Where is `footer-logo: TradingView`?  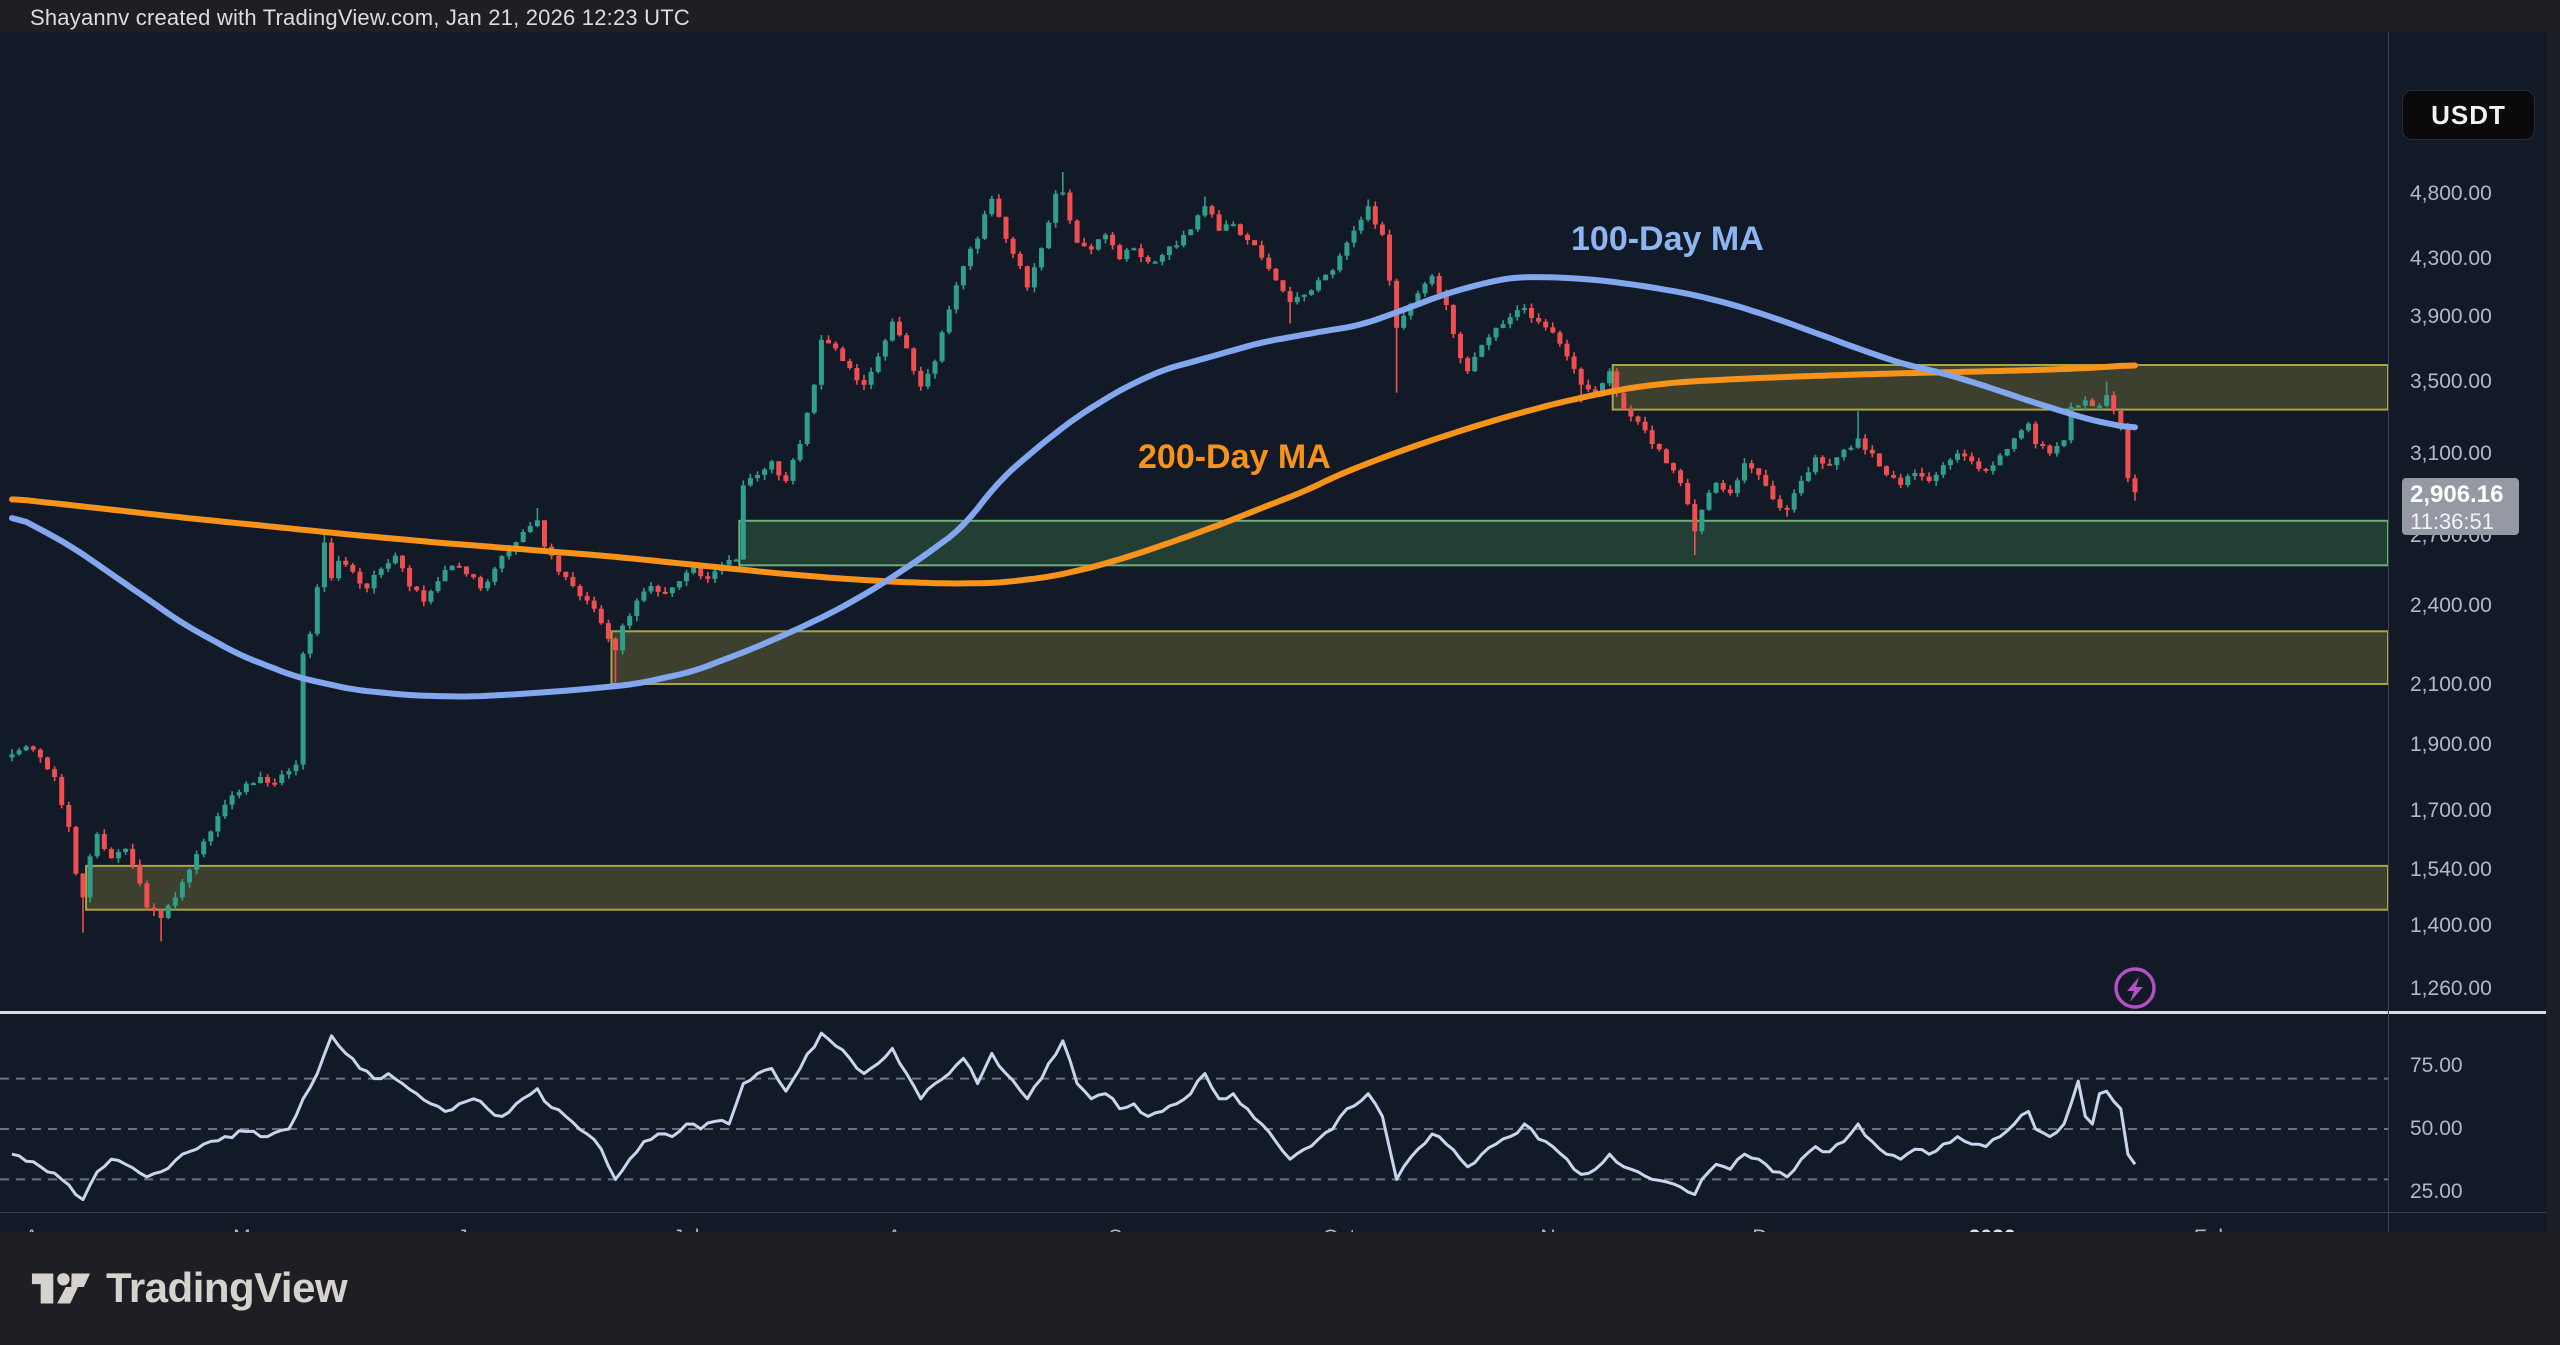
footer-logo: TradingView is located at coordinates (189, 1288).